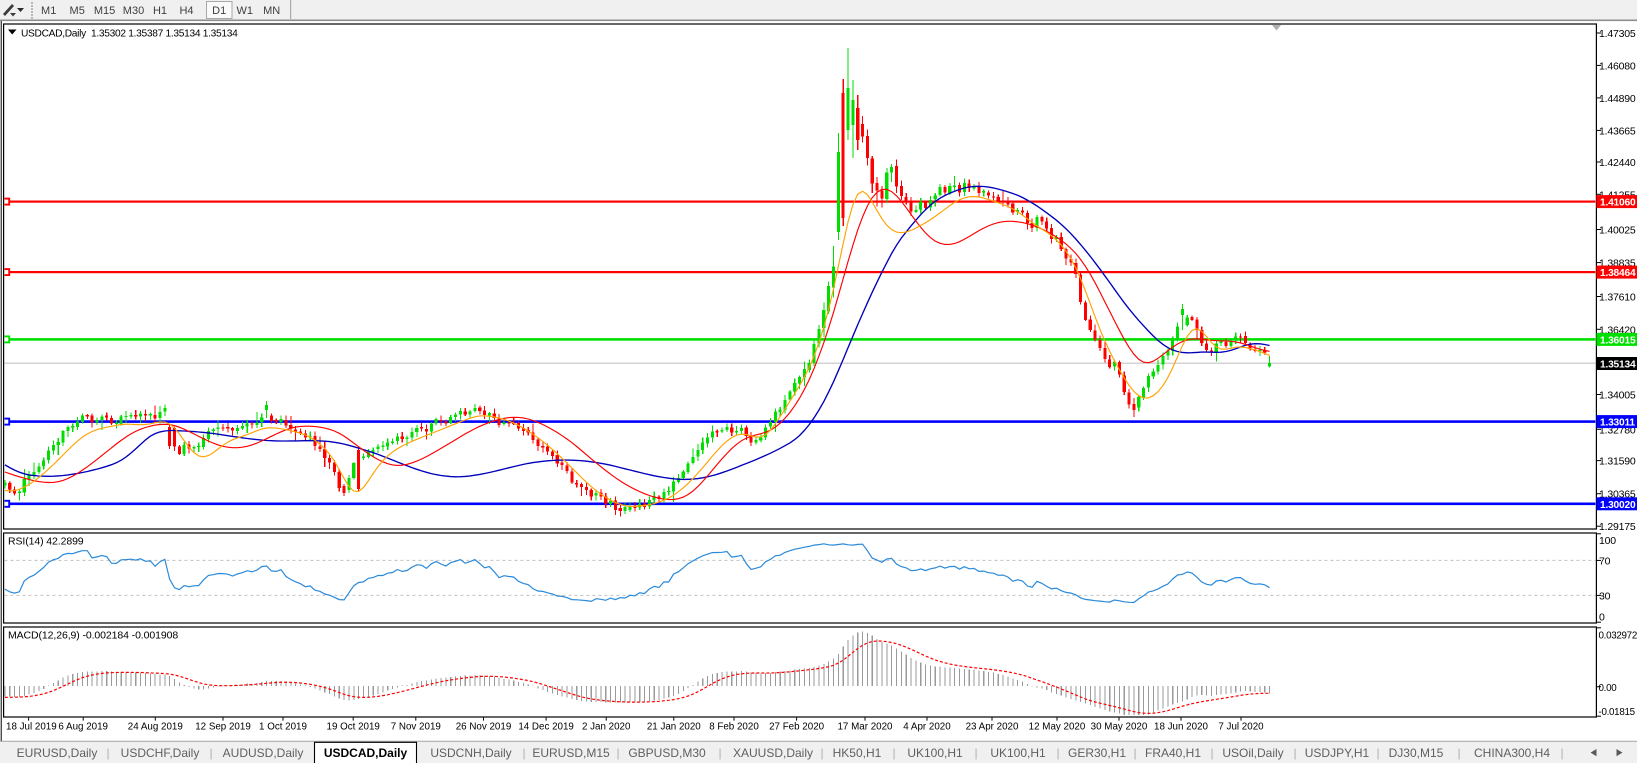 The height and width of the screenshot is (763, 1637). I want to click on svg-text: 0.00, so click(1608, 688).